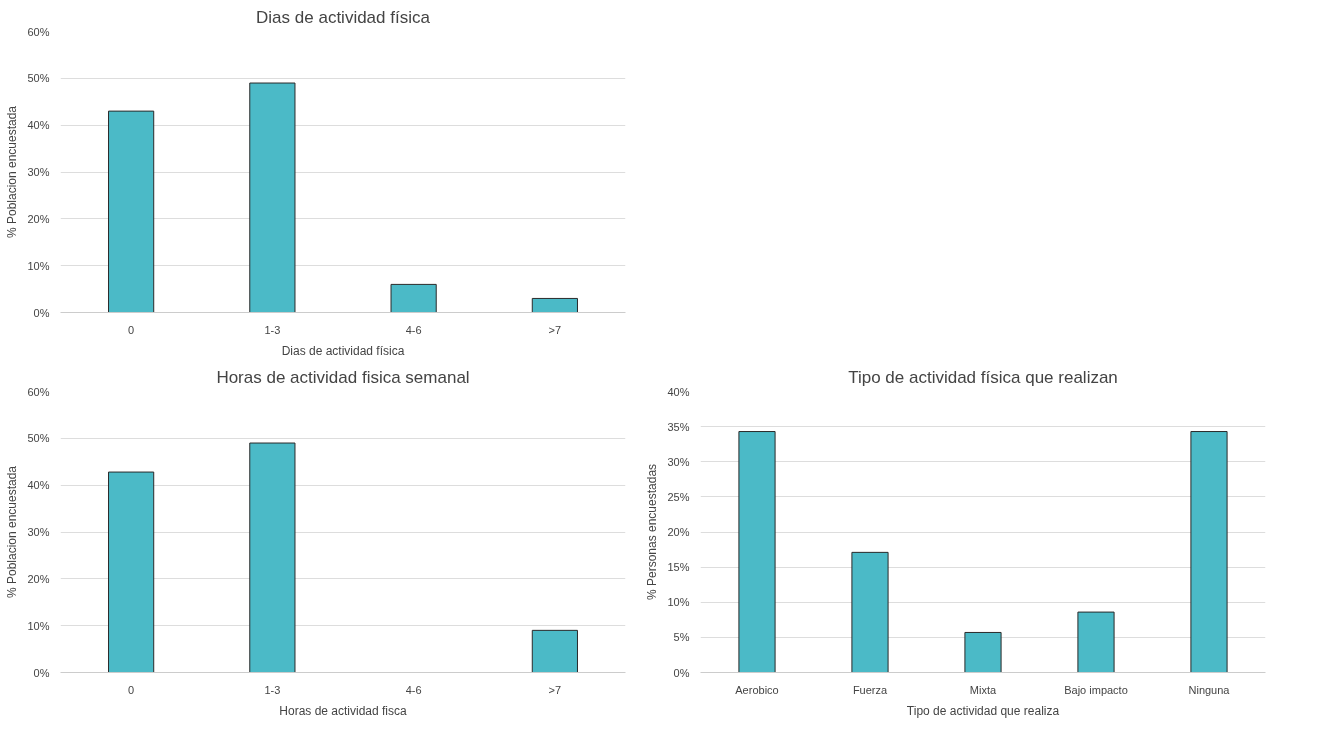 The image size is (1322, 749). What do you see at coordinates (681, 637) in the screenshot?
I see `y-tick-label: 5%` at bounding box center [681, 637].